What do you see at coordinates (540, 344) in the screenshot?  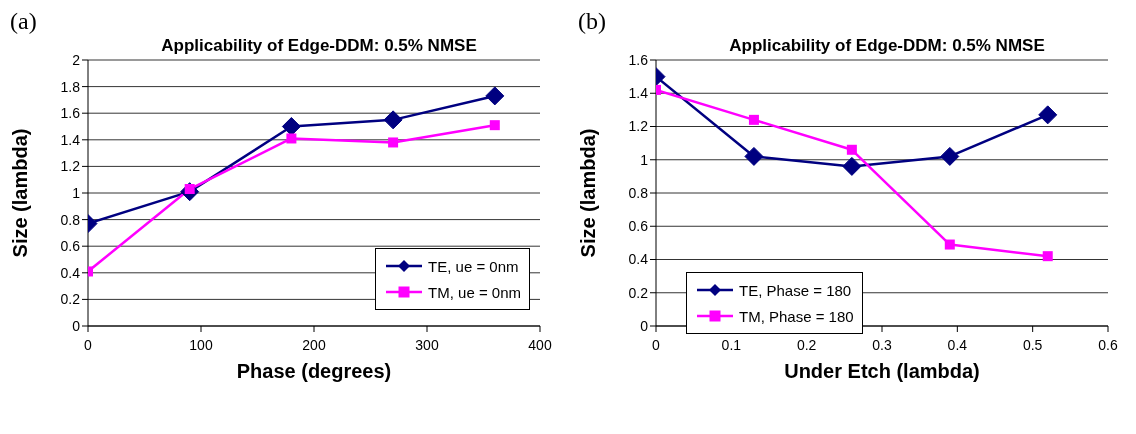 I see `x-tick-label: 400` at bounding box center [540, 344].